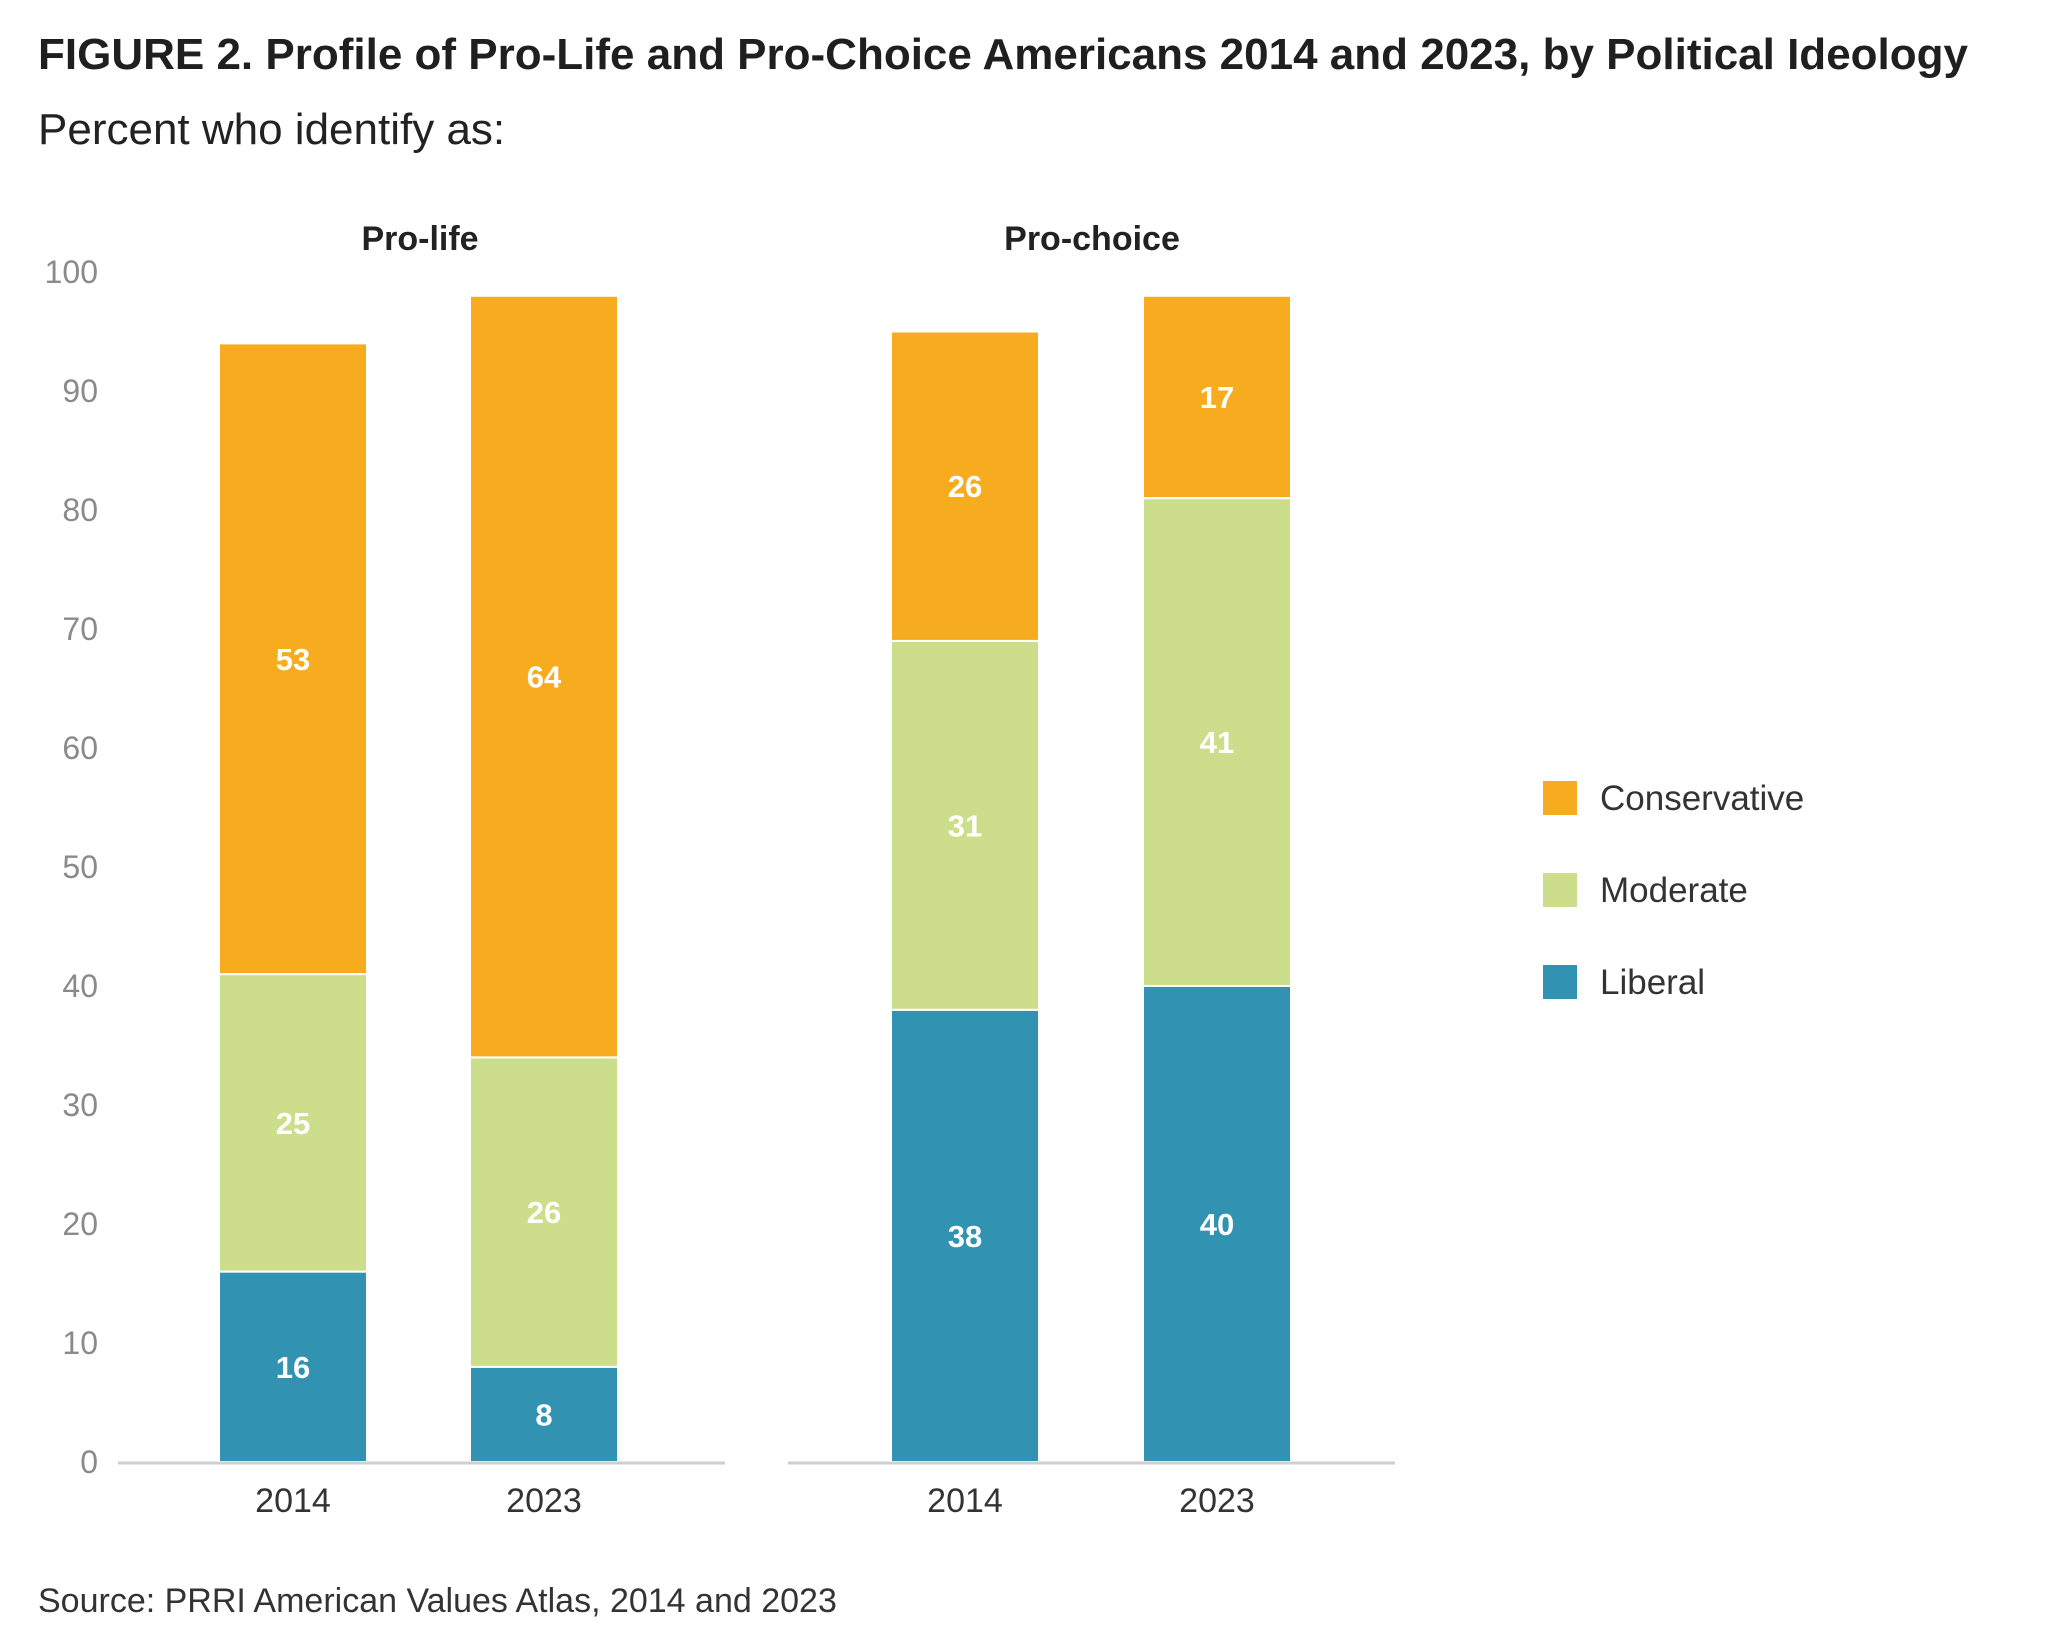  Describe the element at coordinates (80, 1343) in the screenshot. I see `y-tick-label: 10` at that location.